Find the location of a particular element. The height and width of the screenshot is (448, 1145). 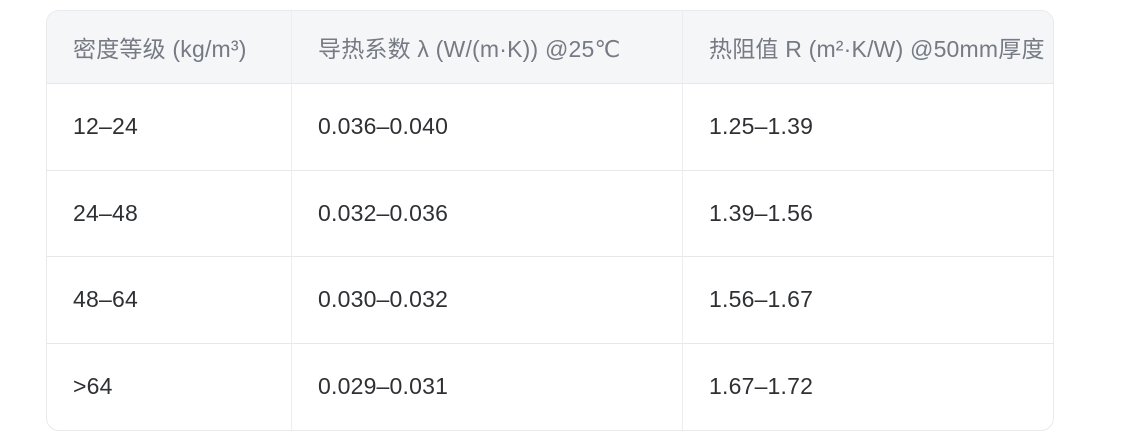

column-header-thermal-resistance-label: 热阻值 R (m²·K/W) @50mm厚度 is located at coordinates (877, 49).